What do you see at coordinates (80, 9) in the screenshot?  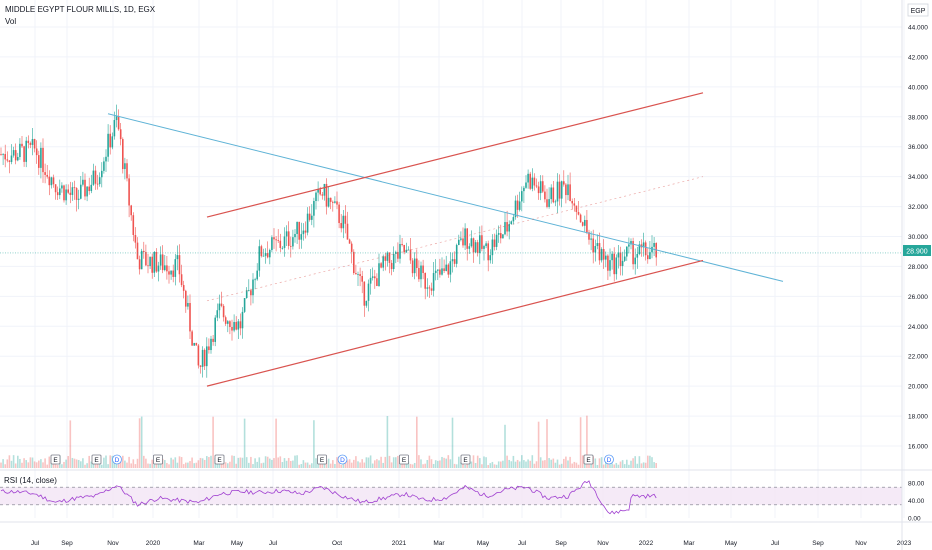 I see `symbol-title: MIDDLE EGYPT FLOUR MILLS, 1D, EGX` at bounding box center [80, 9].